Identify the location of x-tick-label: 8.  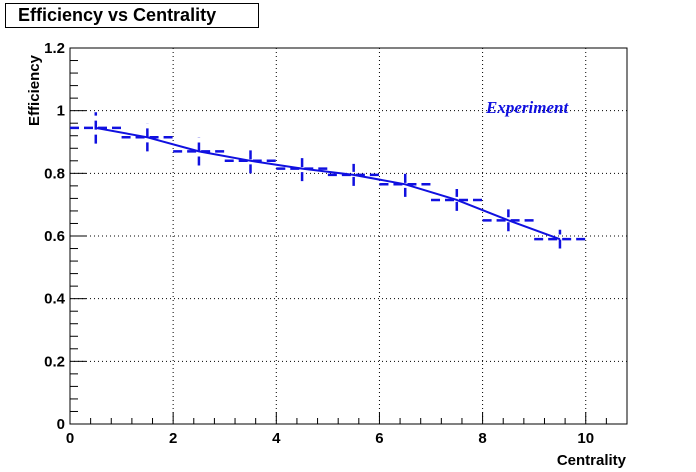
(482, 438).